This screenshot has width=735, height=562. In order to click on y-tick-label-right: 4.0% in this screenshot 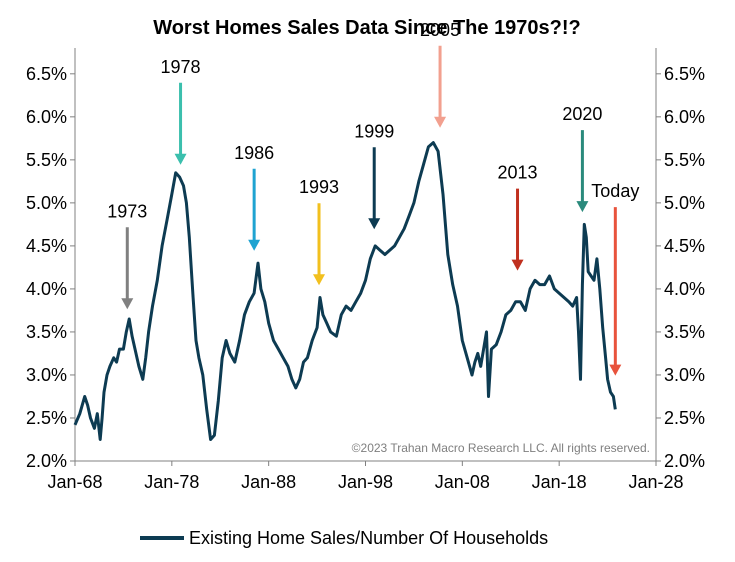, I will do `click(684, 289)`.